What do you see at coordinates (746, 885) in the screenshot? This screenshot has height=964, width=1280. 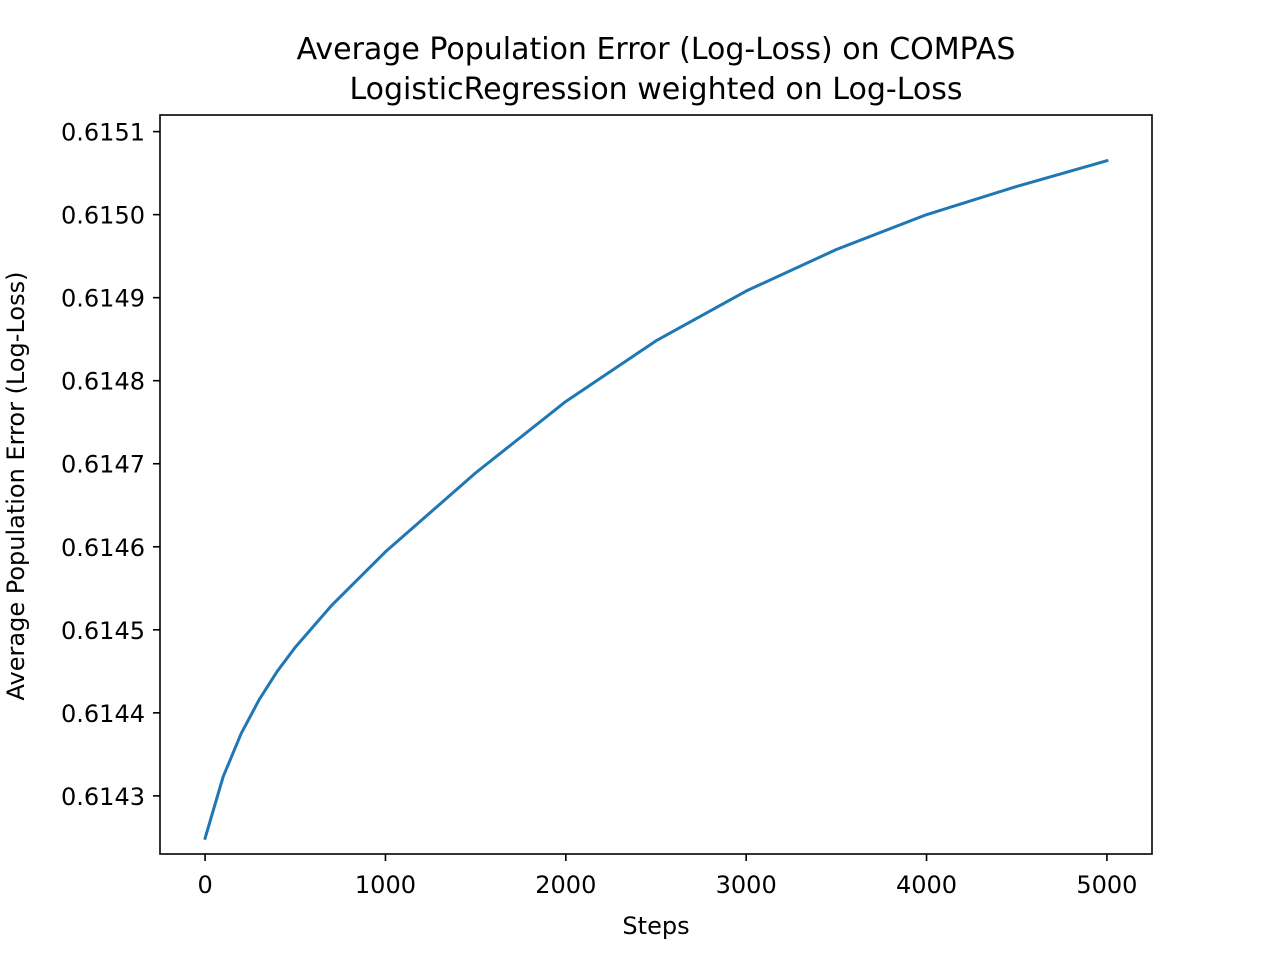 I see `x-tick-label: 3000` at bounding box center [746, 885].